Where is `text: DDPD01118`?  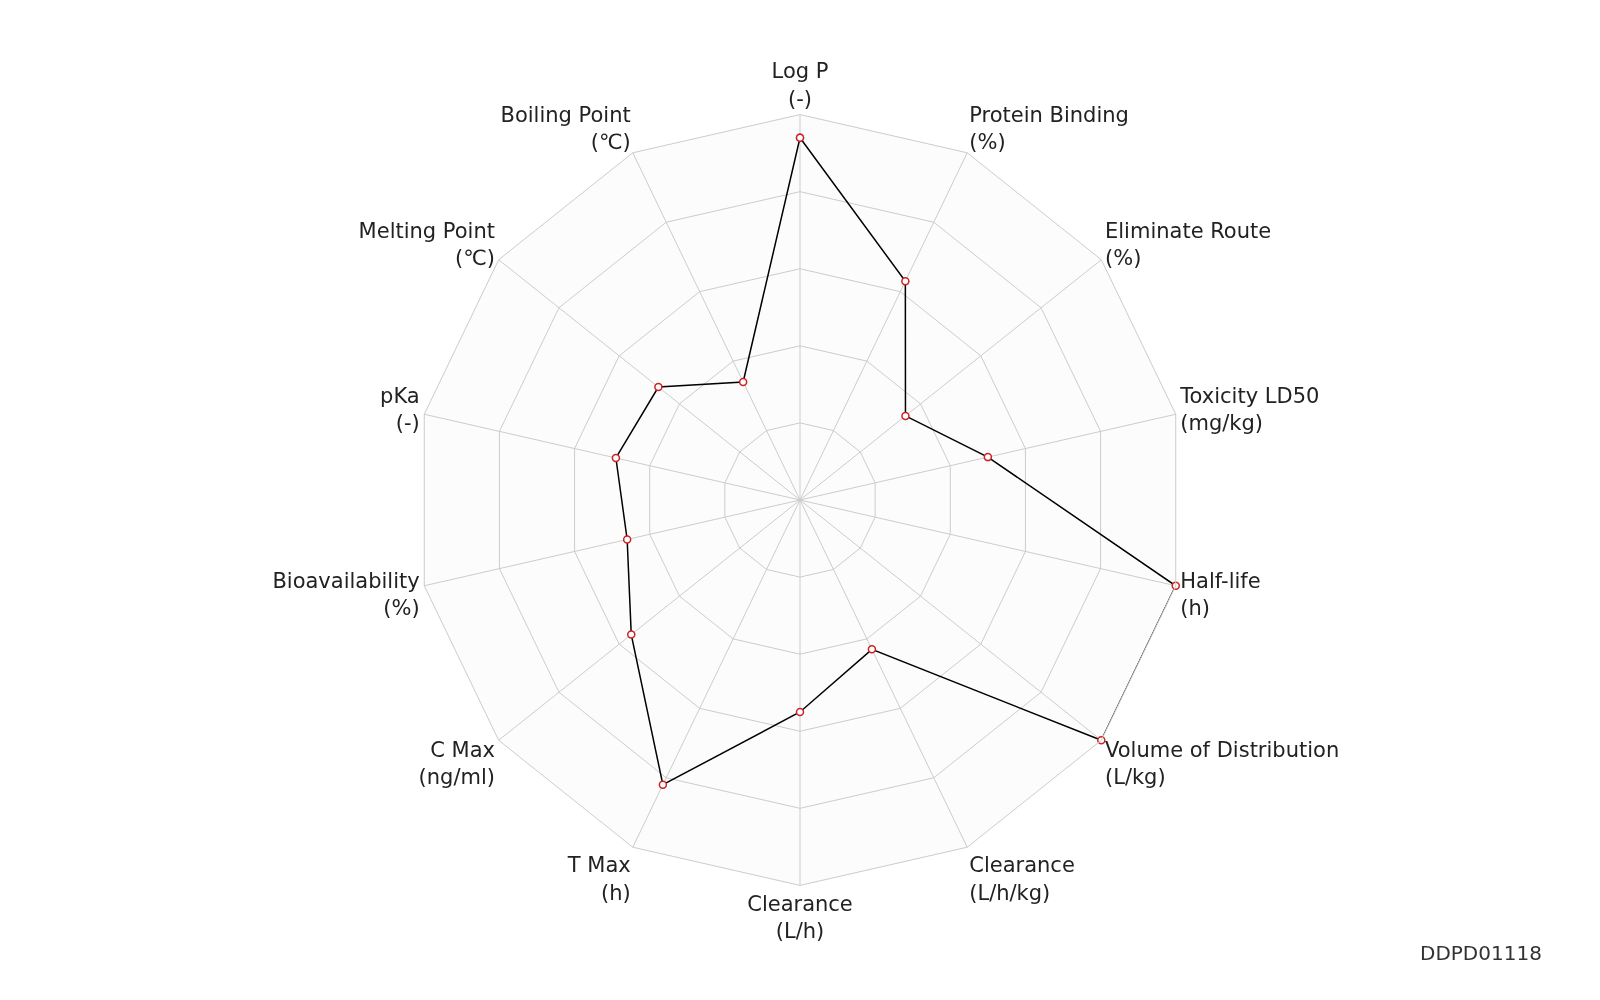
text: DDPD01118 is located at coordinates (1481, 953).